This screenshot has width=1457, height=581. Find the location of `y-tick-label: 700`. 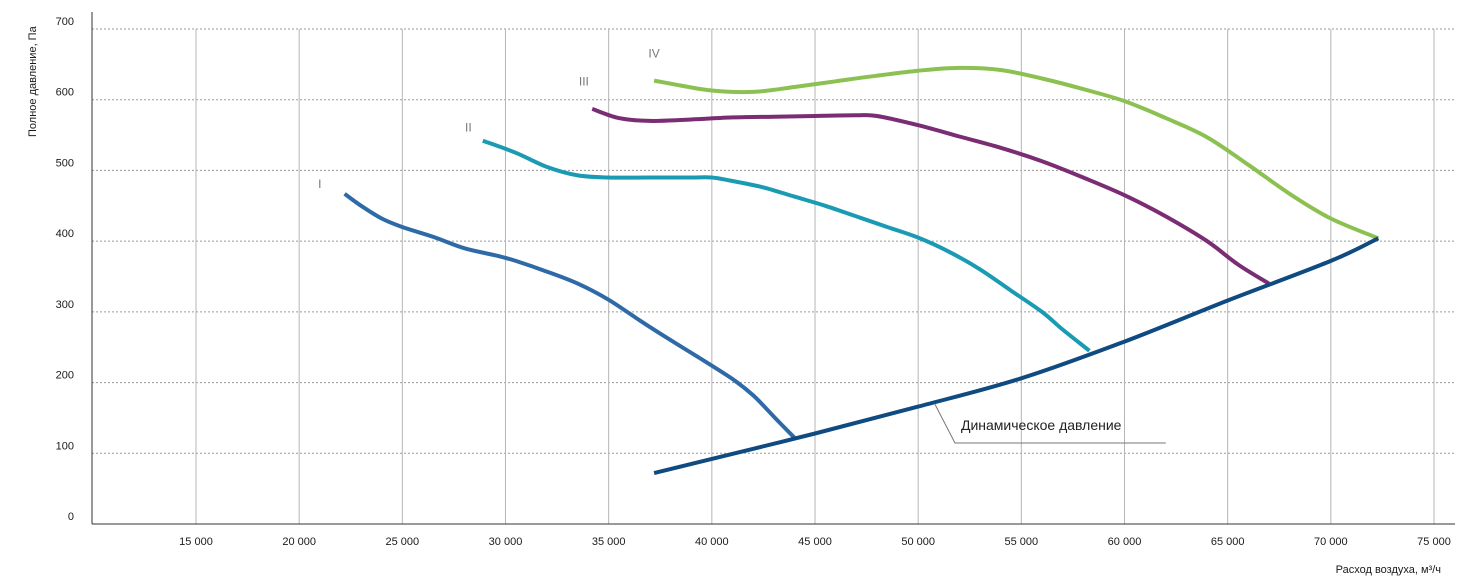

y-tick-label: 700 is located at coordinates (65, 22).